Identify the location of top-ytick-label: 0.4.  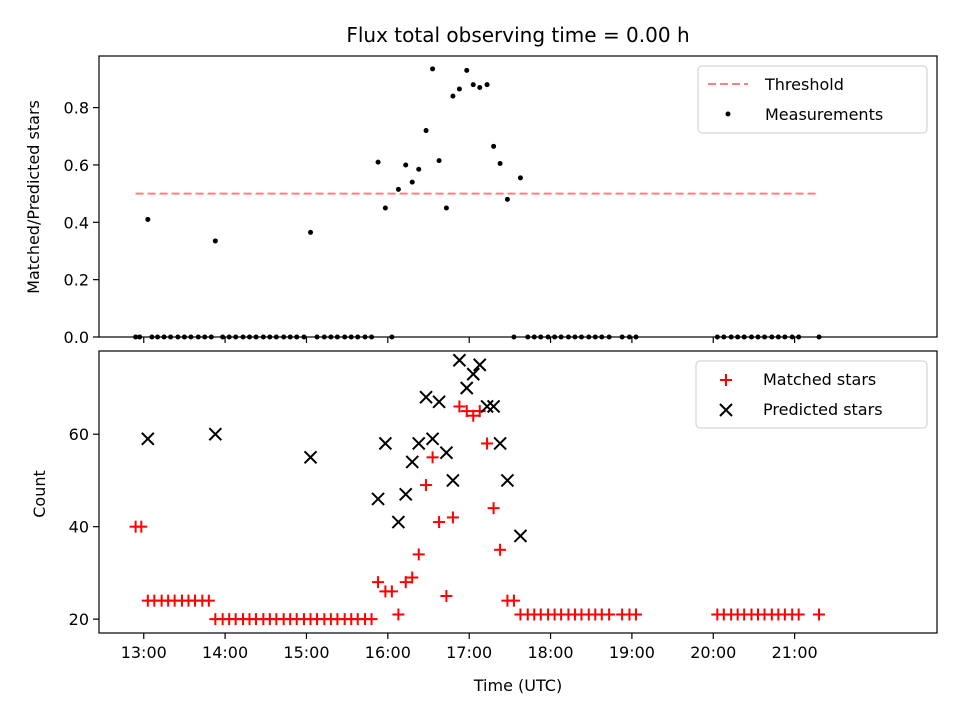
(76, 222).